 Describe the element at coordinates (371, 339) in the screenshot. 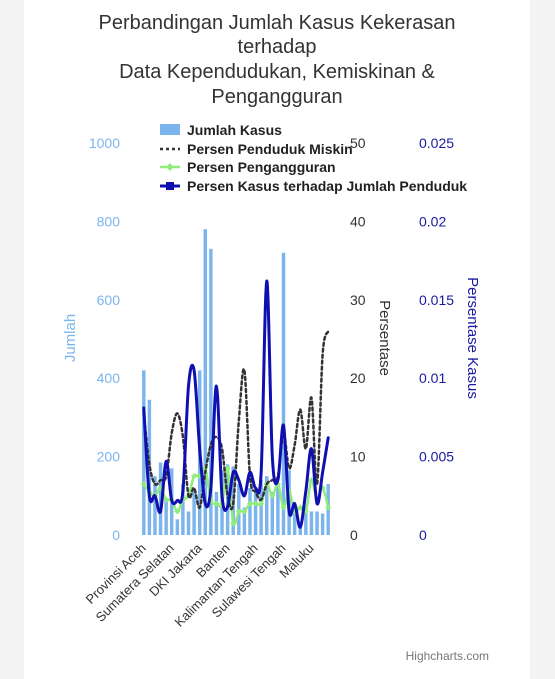

I see `y-axis-middle: 0 10 20 30 40 50 Persentase` at that location.